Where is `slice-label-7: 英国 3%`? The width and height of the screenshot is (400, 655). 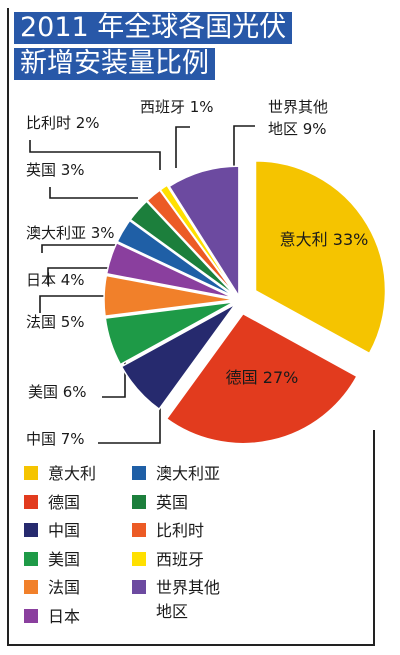
slice-label-7: 英国 3% is located at coordinates (55, 170).